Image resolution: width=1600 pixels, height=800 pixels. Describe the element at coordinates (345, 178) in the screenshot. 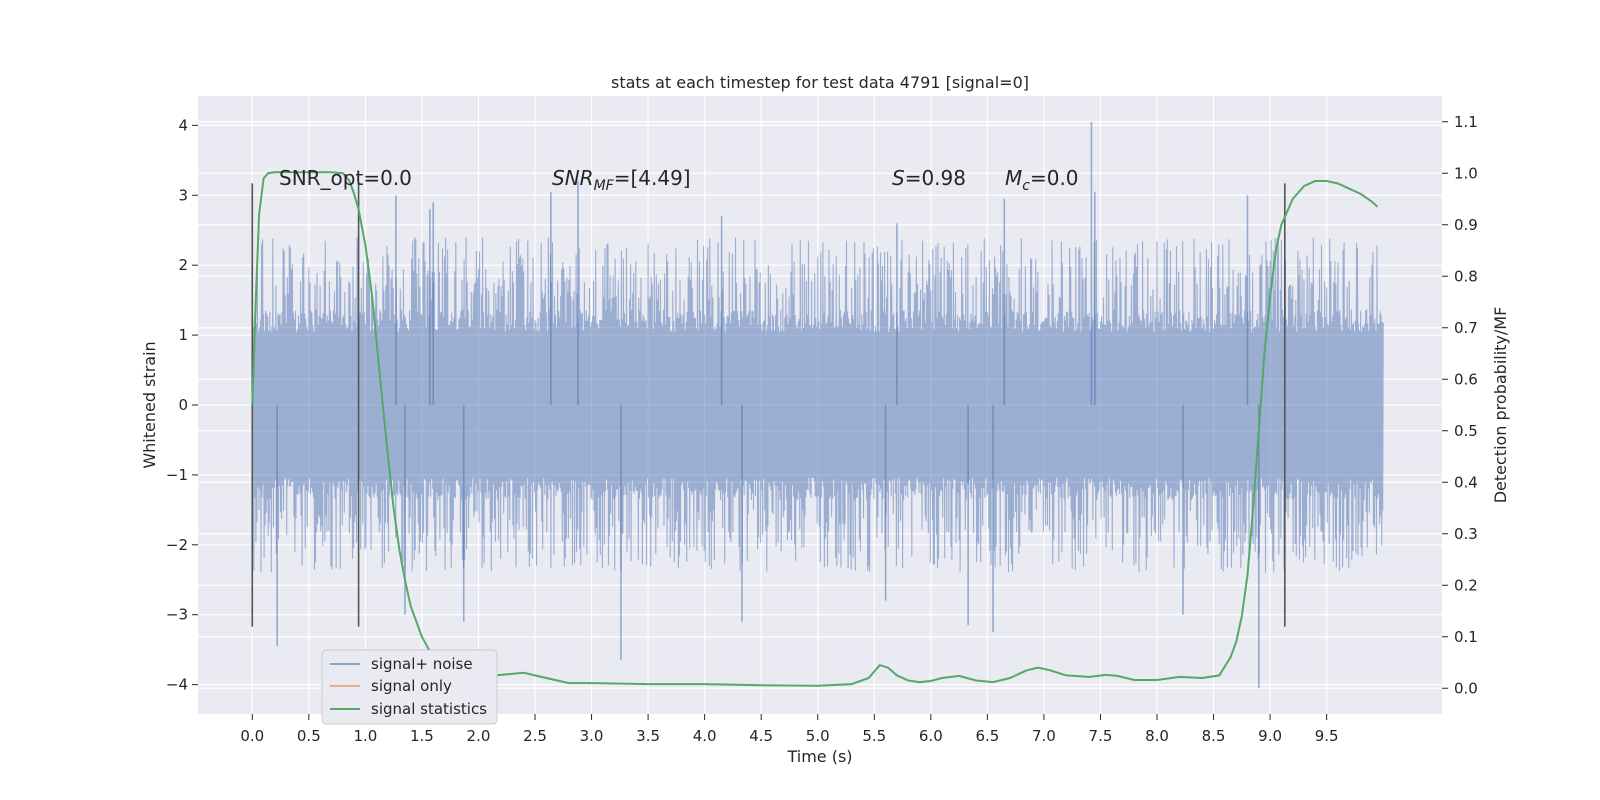

I see `snr-opt-annotation: SNR_opt=0.0` at that location.